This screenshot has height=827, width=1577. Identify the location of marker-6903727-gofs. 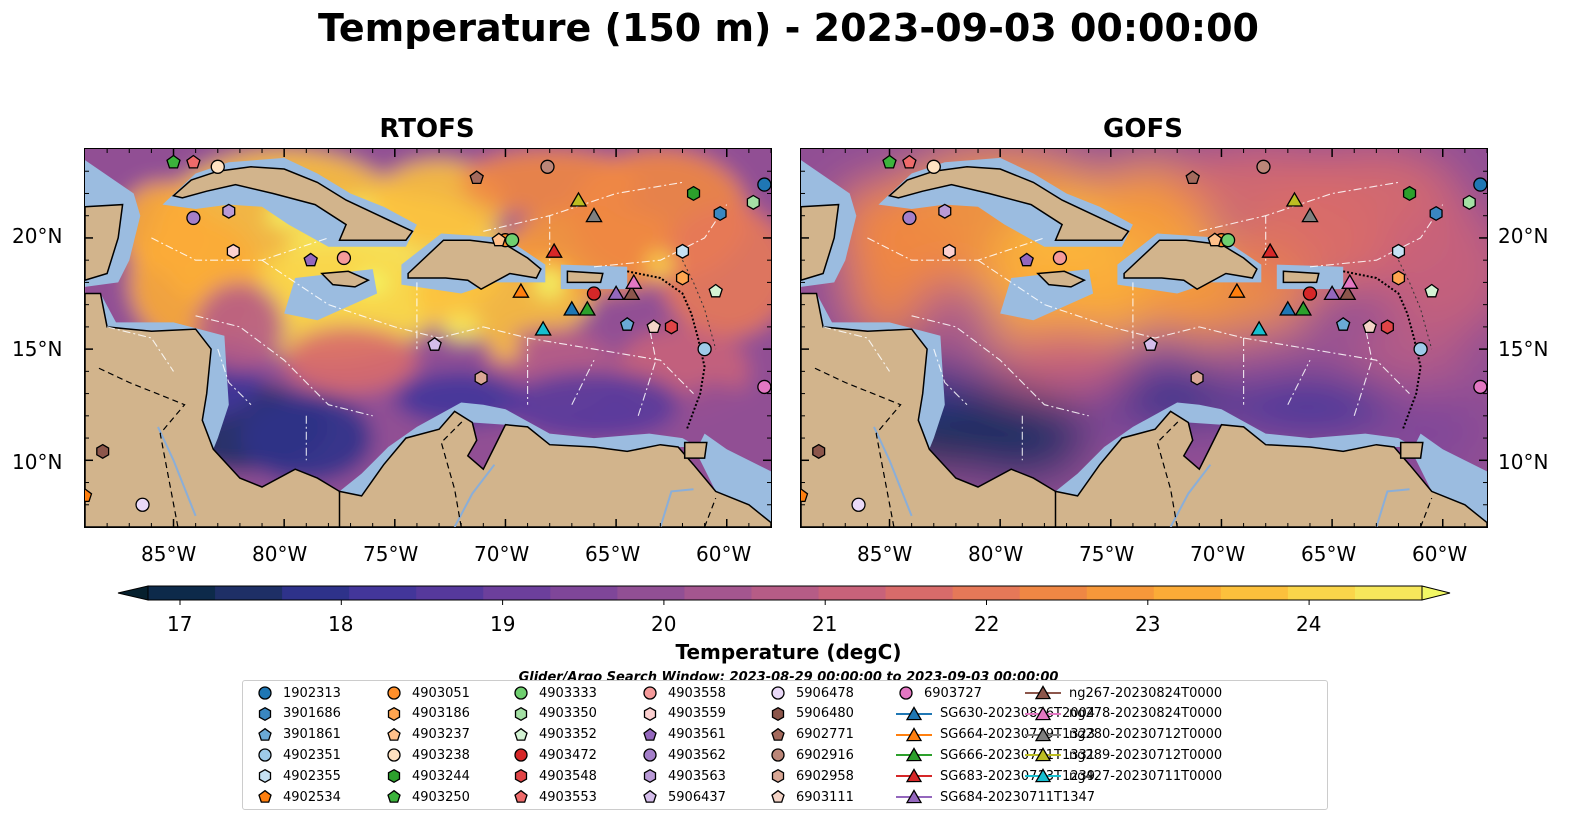
(1480, 387).